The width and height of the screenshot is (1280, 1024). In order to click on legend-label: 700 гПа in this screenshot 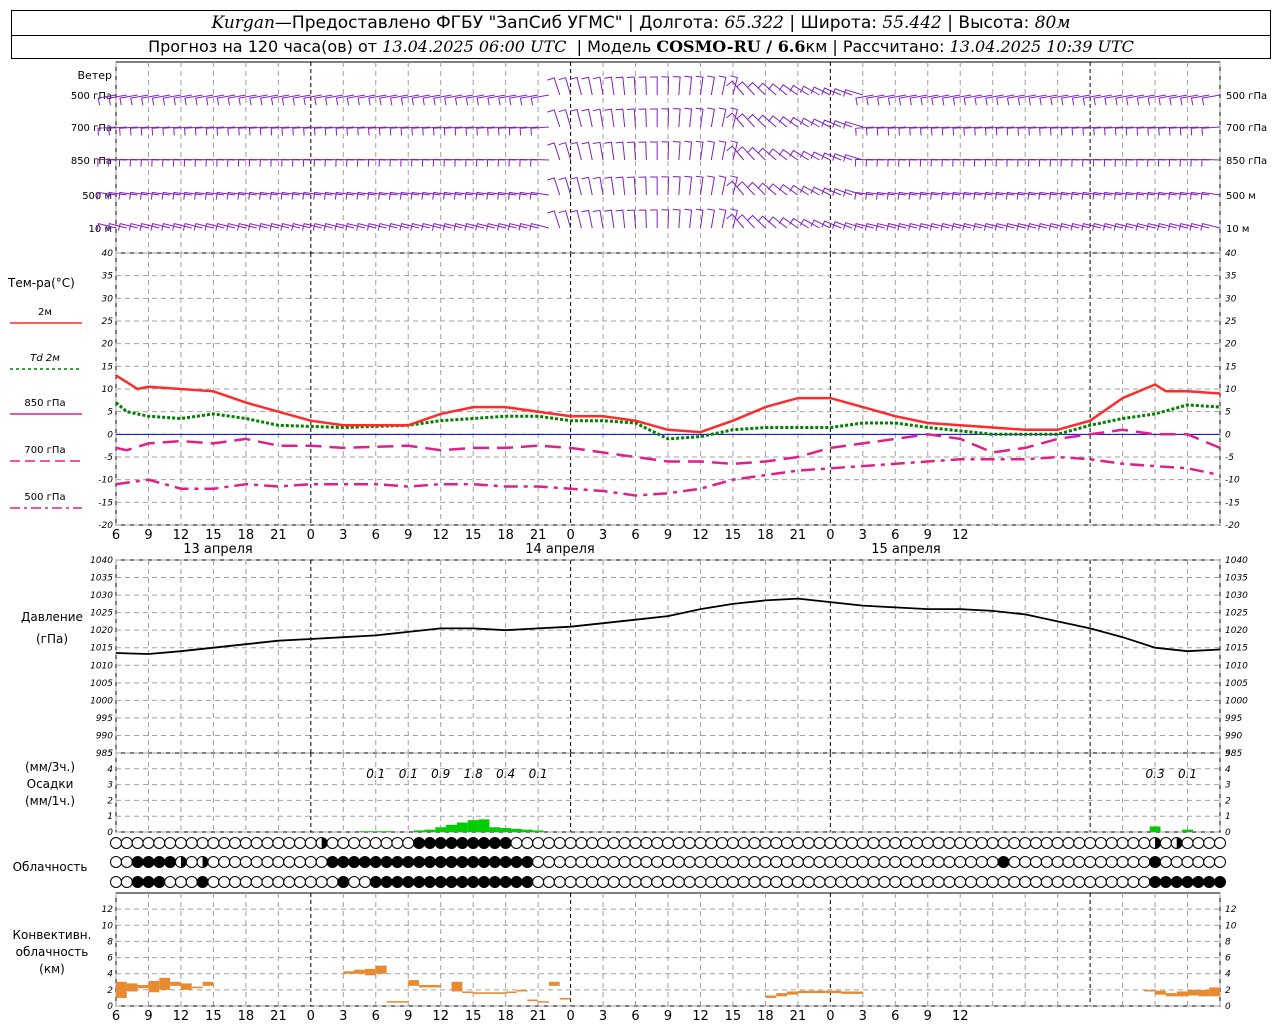, I will do `click(44, 450)`.